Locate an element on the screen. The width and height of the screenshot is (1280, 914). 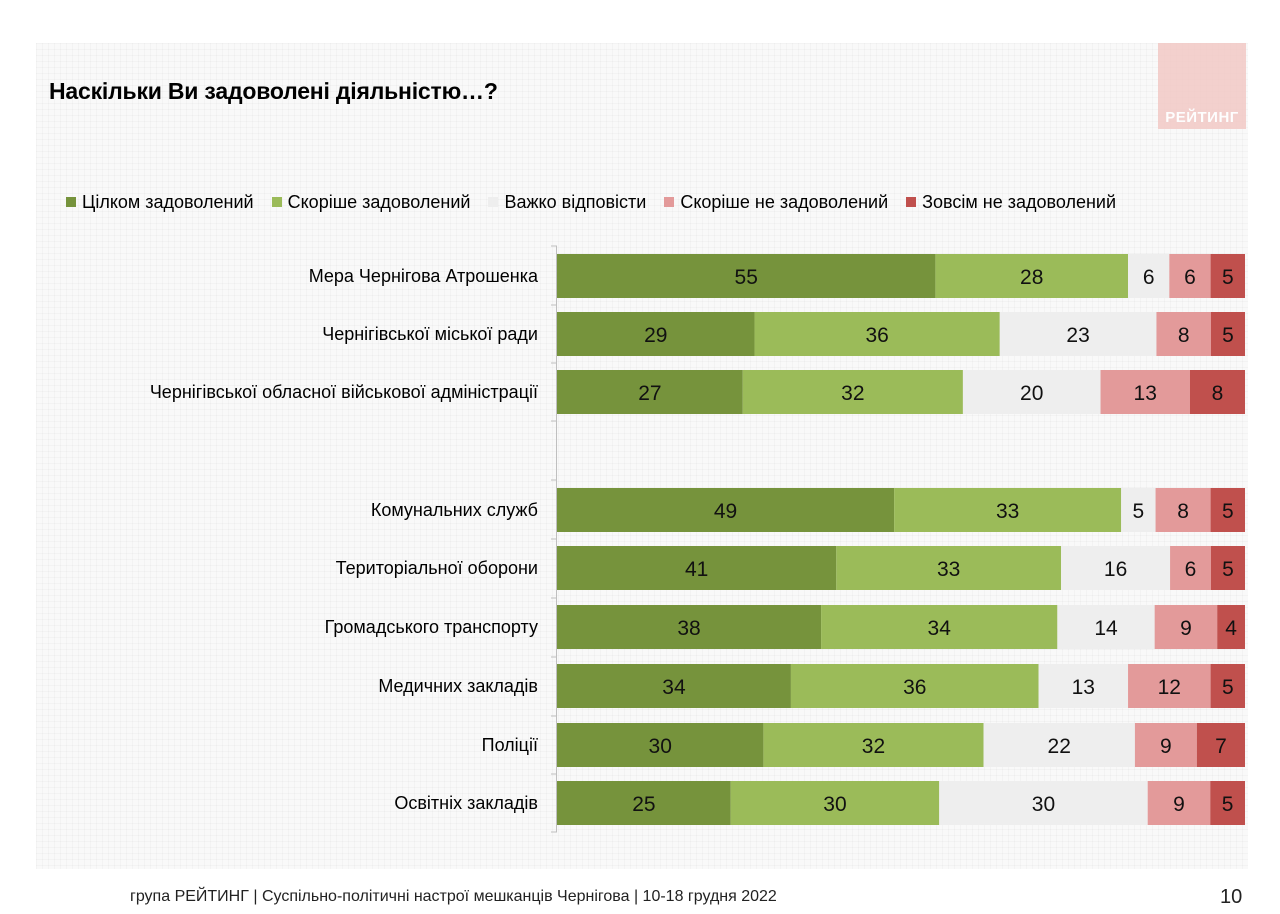
legend-swatch-fully-dissatisfied is located at coordinates (911, 202).